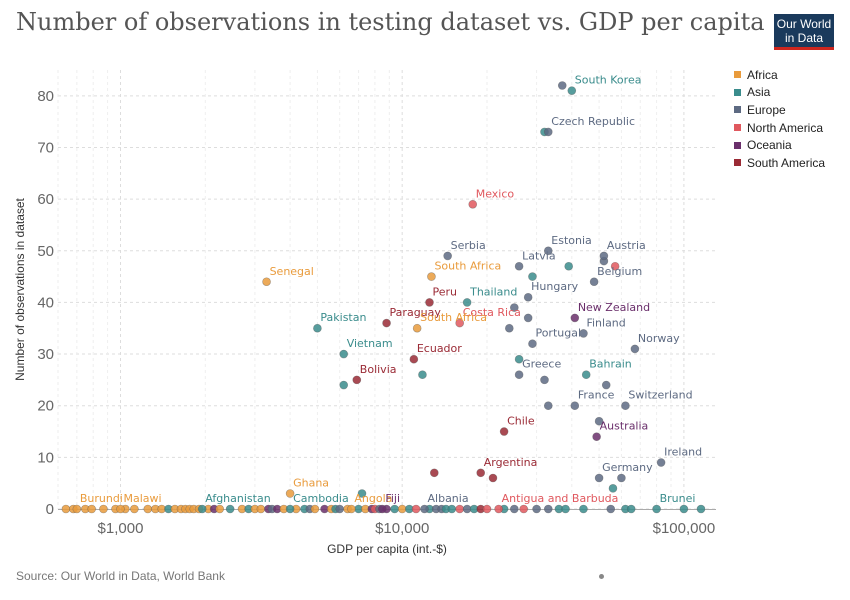  What do you see at coordinates (370, 343) in the screenshot?
I see `point-label: Vietnam` at bounding box center [370, 343].